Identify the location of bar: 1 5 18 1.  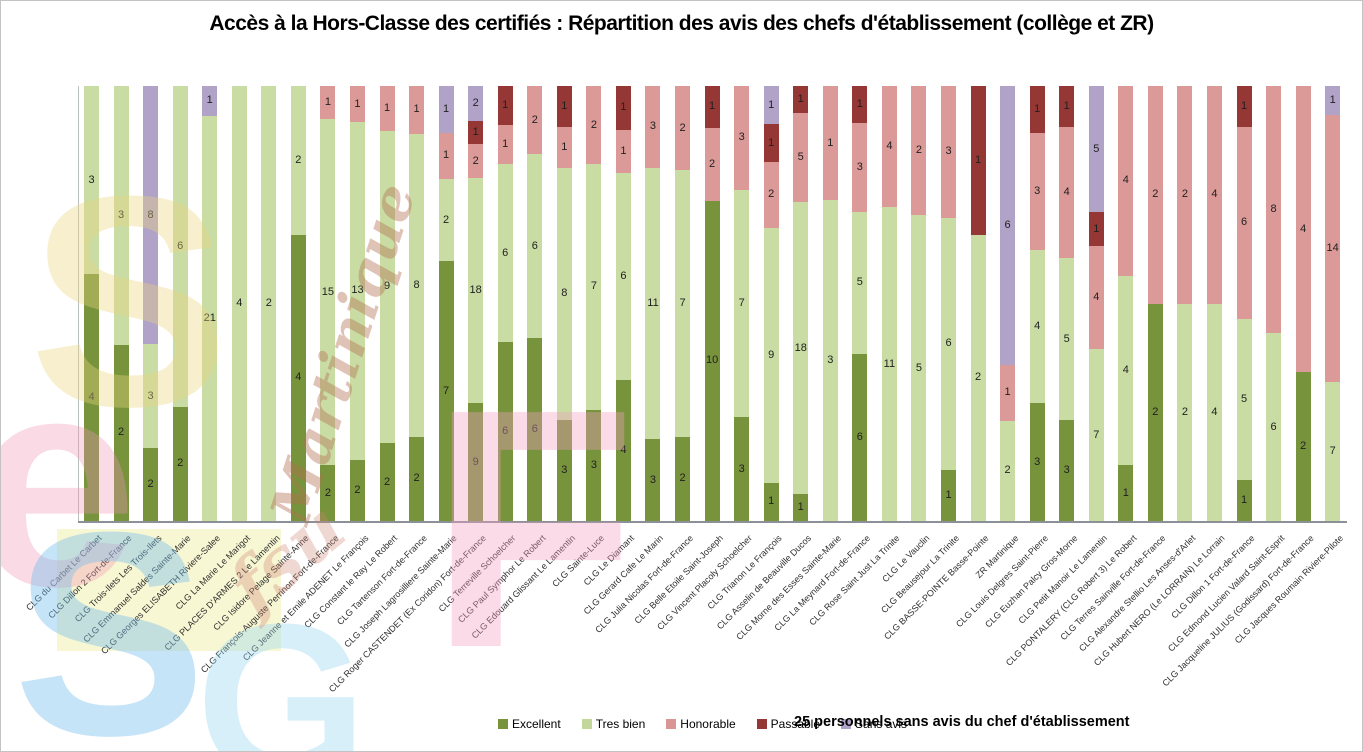
(801, 303).